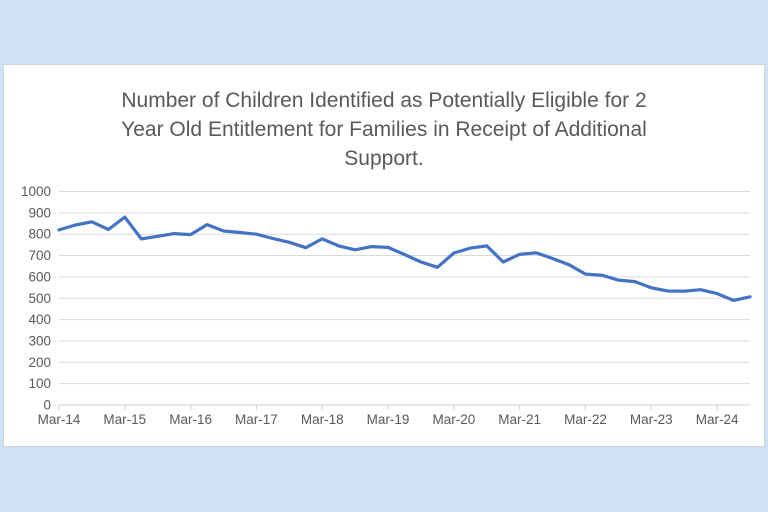  What do you see at coordinates (59, 419) in the screenshot?
I see `x-axis-label-Mar-14: Mar-14` at bounding box center [59, 419].